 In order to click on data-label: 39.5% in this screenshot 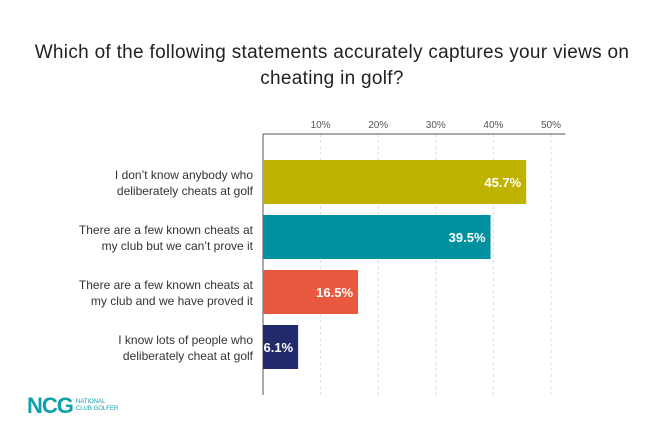, I will do `click(467, 237)`.